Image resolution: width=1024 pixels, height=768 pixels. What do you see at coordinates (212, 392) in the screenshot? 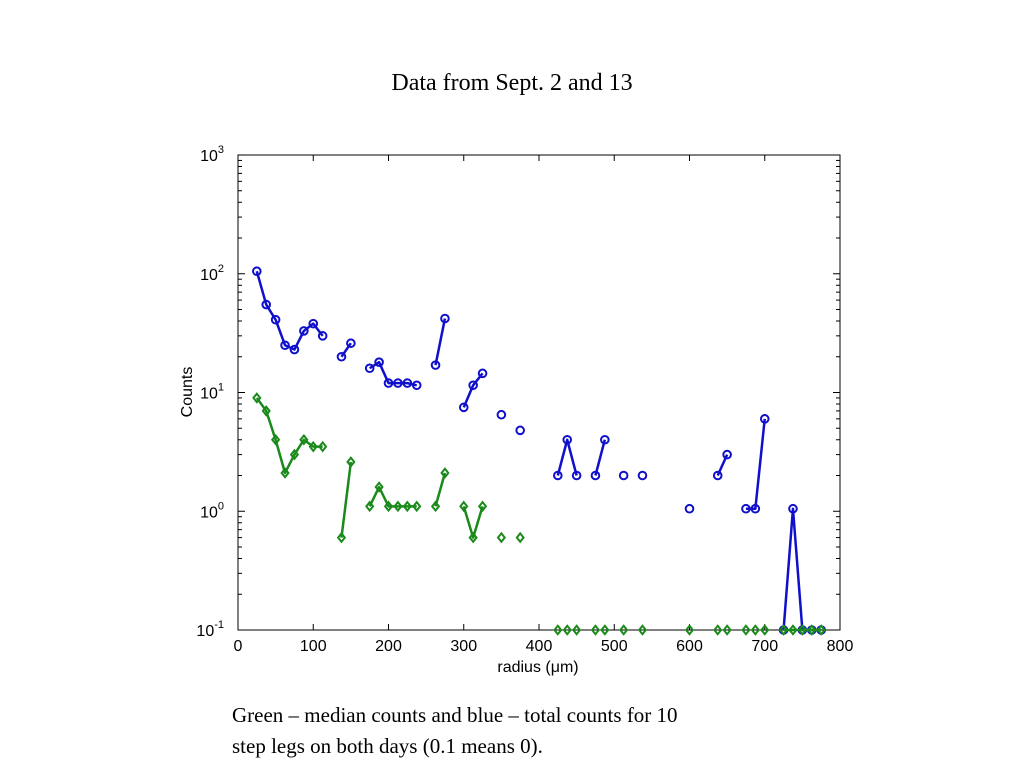
I see `y-tick-label: 10¹` at bounding box center [212, 392].